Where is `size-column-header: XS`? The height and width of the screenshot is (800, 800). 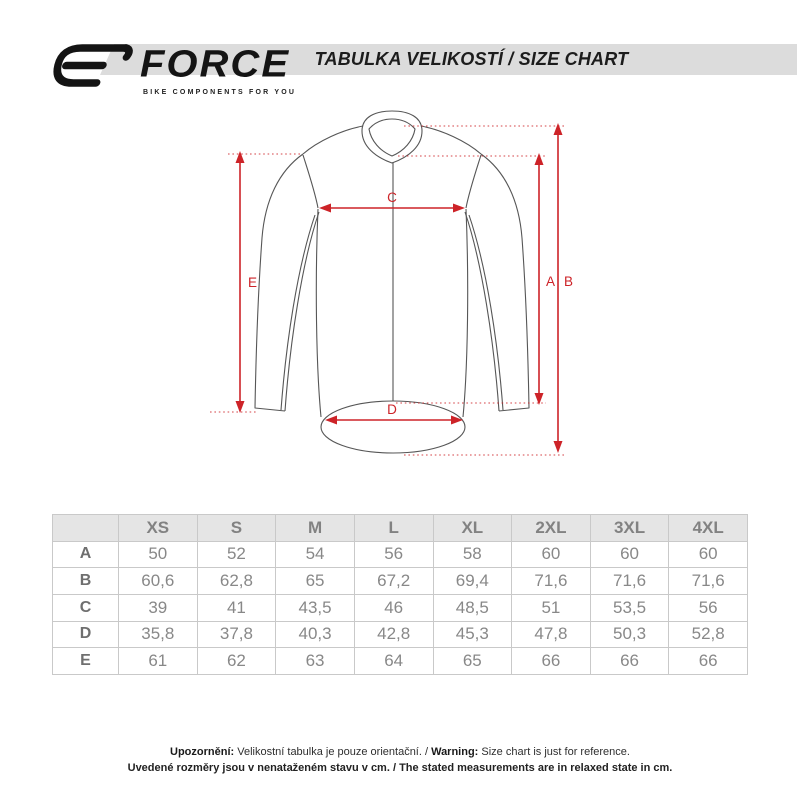 size-column-header: XS is located at coordinates (158, 528).